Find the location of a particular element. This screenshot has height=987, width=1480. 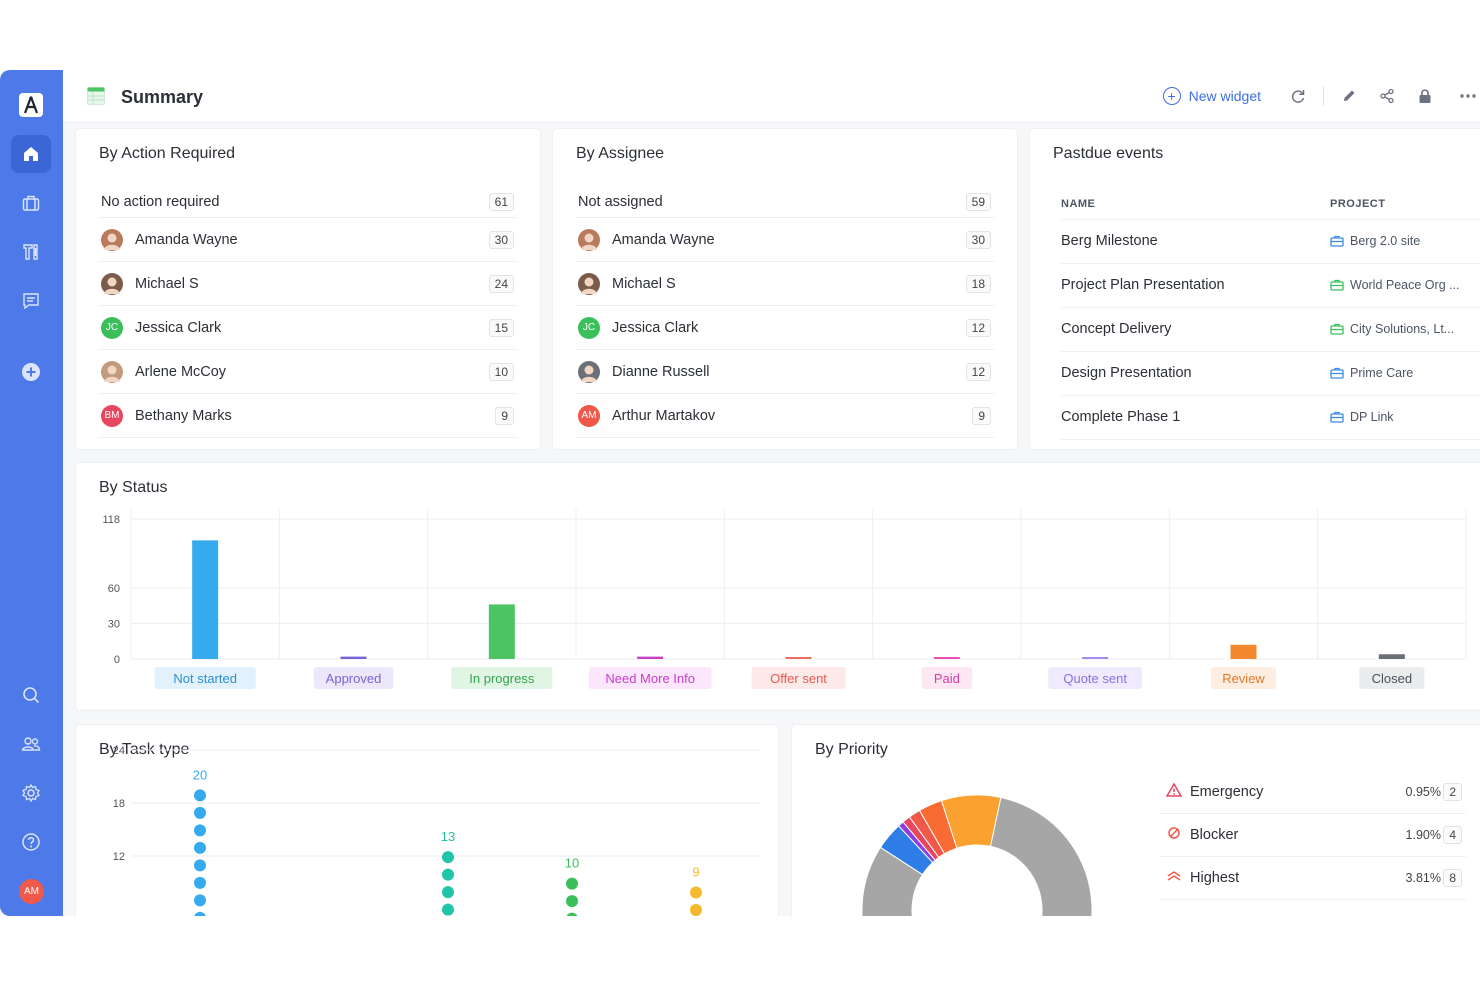

home-icon is located at coordinates (31, 154).